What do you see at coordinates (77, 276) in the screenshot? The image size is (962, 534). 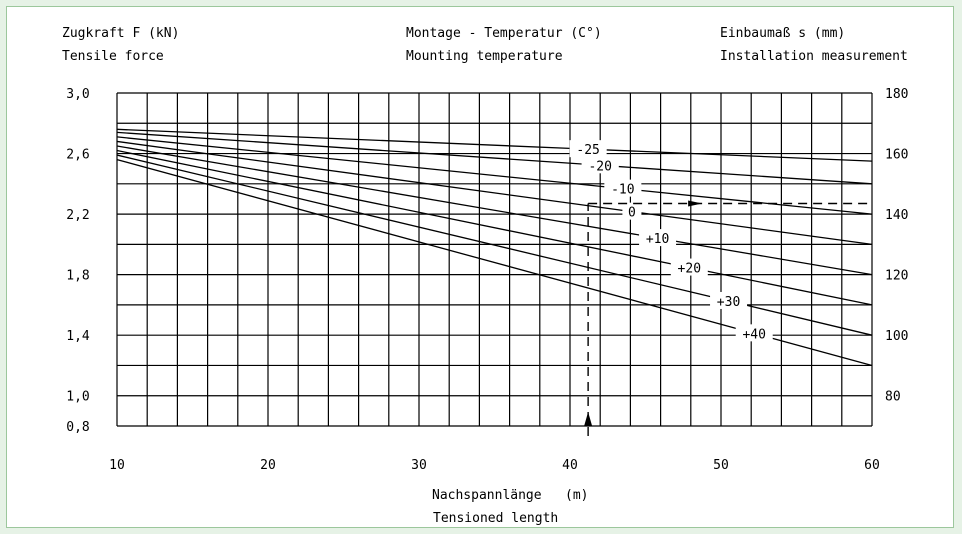 I see `y-tick-label: 1,8` at bounding box center [77, 276].